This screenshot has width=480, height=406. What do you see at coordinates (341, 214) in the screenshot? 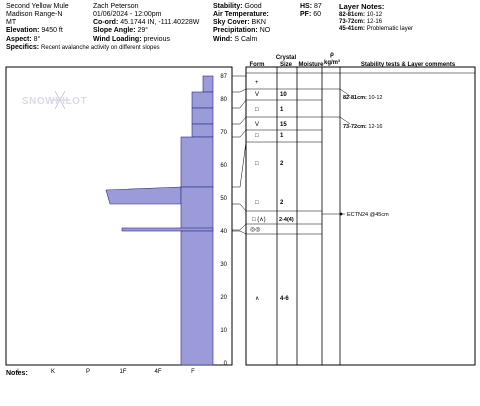
I see `stability-test-marker-icon` at bounding box center [341, 214].